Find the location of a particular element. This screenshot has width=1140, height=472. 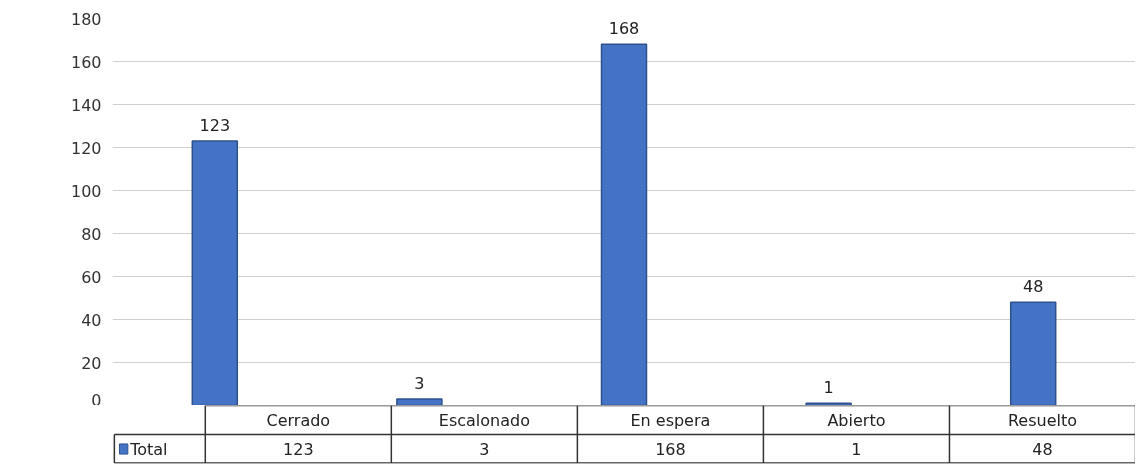

y-tick-label: 140 is located at coordinates (86, 105).